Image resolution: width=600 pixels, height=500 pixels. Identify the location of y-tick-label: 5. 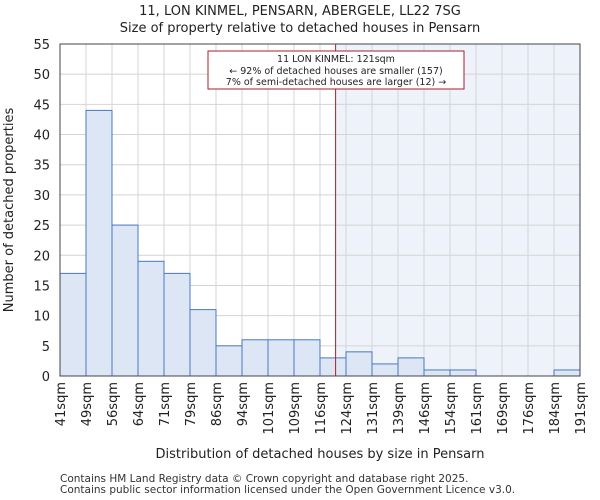
(46, 347).